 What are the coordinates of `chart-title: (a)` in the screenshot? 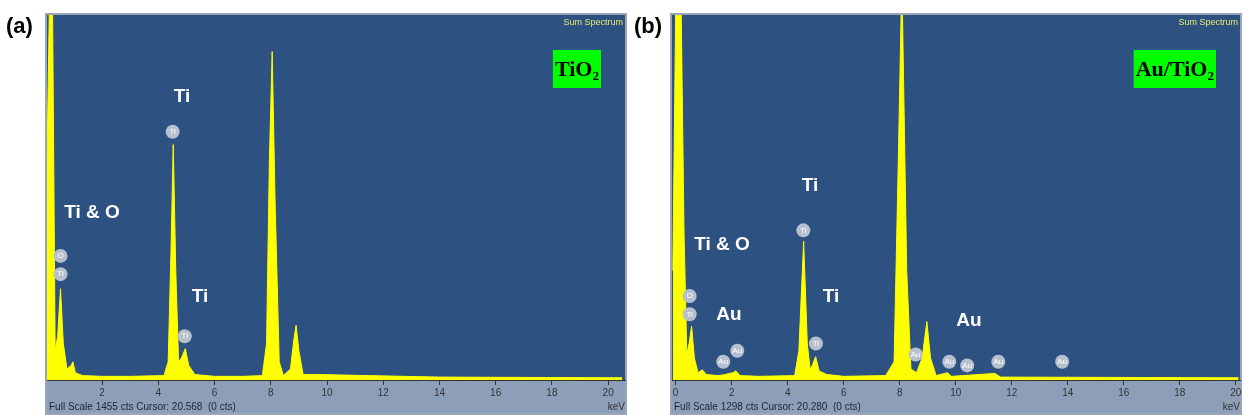 It's located at (19, 26).